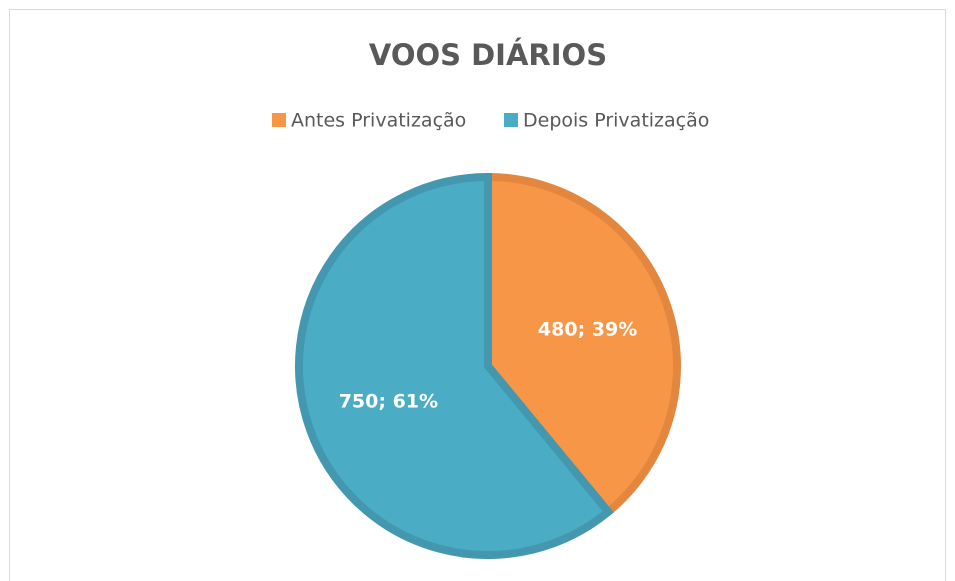 This screenshot has height=581, width=955. Describe the element at coordinates (388, 401) in the screenshot. I see `data-label: 750; 61%` at that location.